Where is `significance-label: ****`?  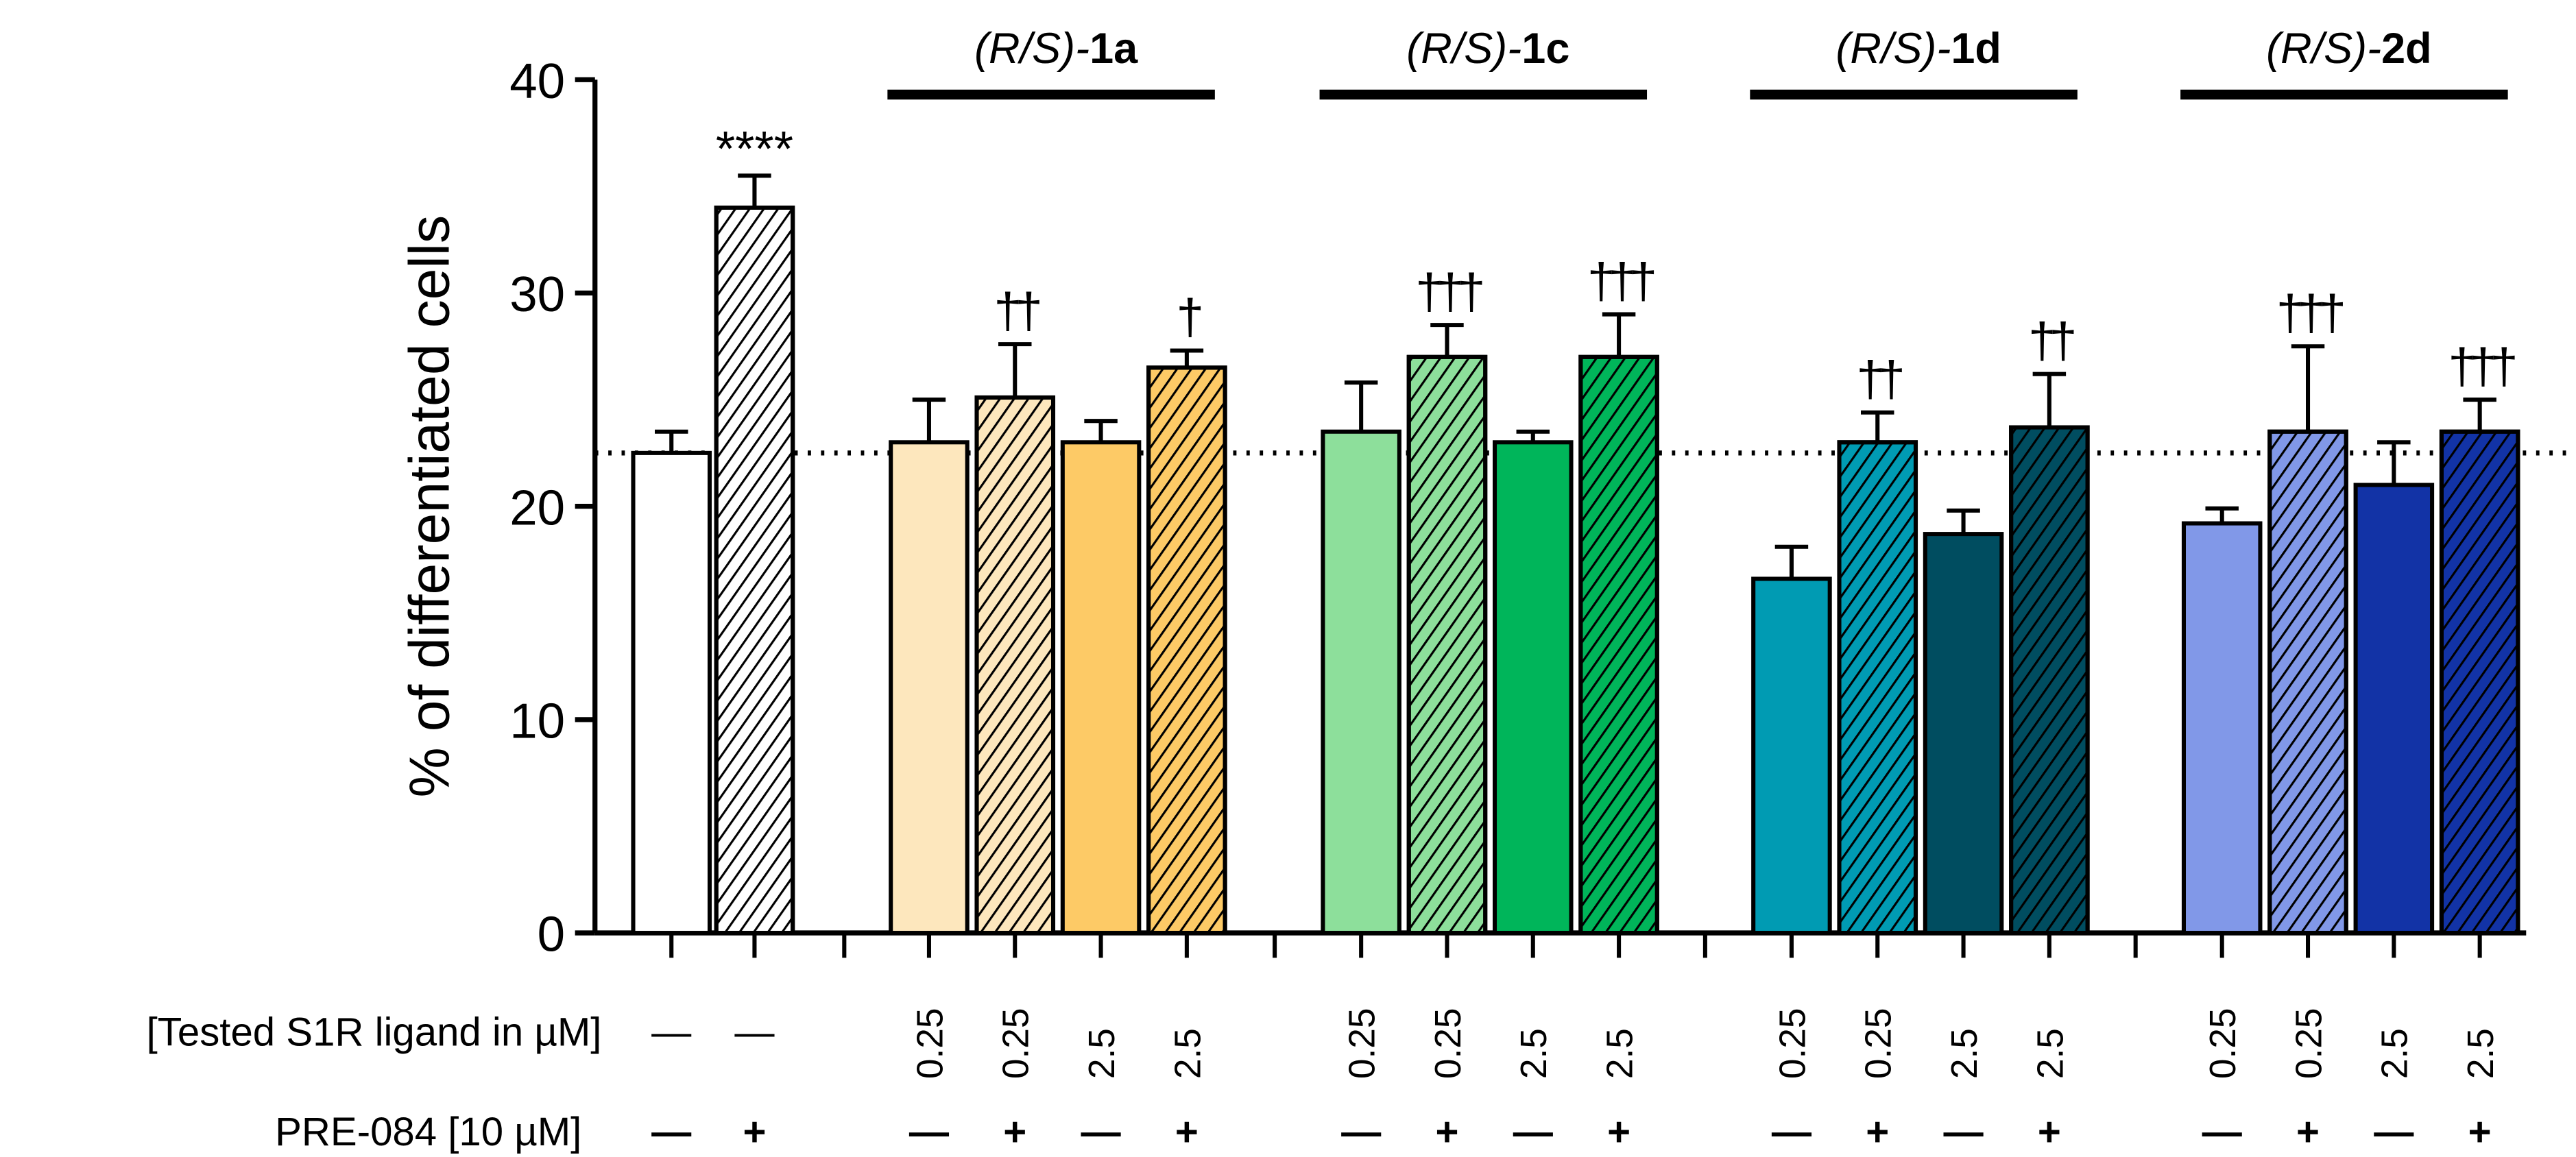
significance-label: **** is located at coordinates (754, 149).